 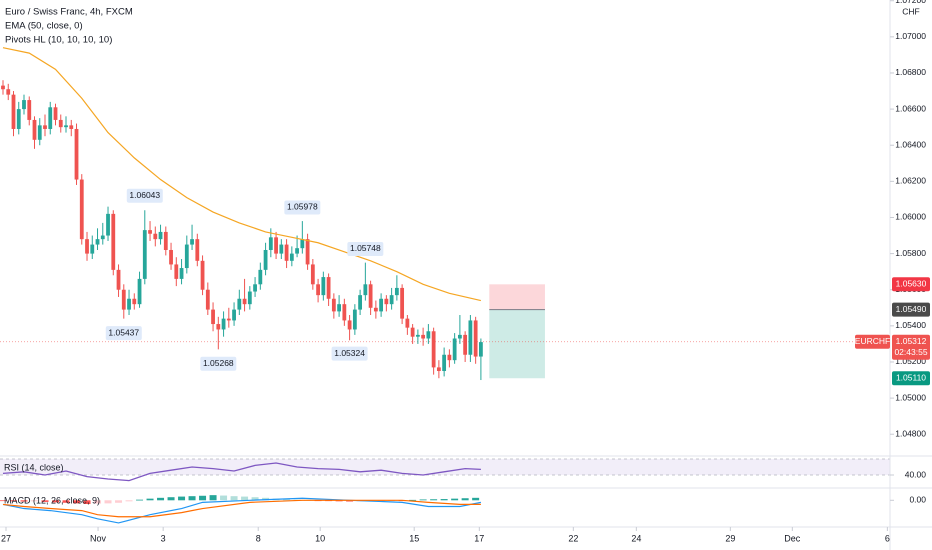 I want to click on x-tick-label: 15, so click(x=414, y=538).